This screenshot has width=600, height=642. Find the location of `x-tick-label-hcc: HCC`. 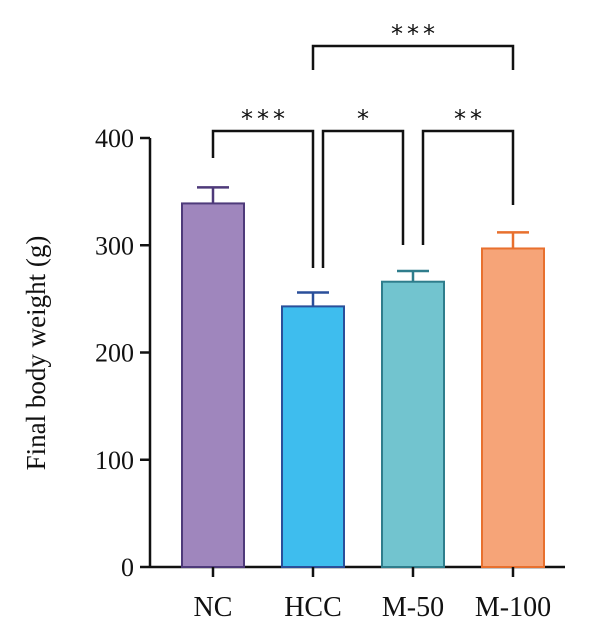

x-tick-label-hcc: HCC is located at coordinates (313, 607).